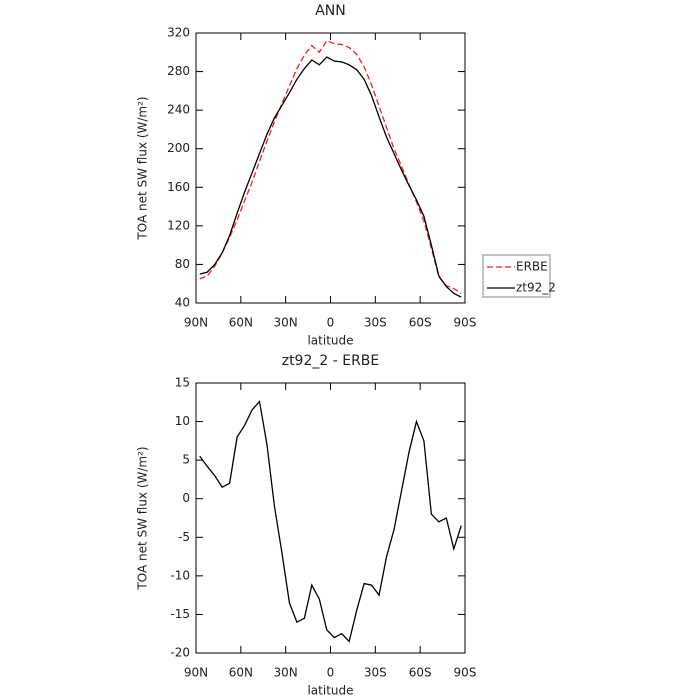 This screenshot has height=700, width=700. What do you see at coordinates (182, 383) in the screenshot?
I see `y-tick-label: 15` at bounding box center [182, 383].